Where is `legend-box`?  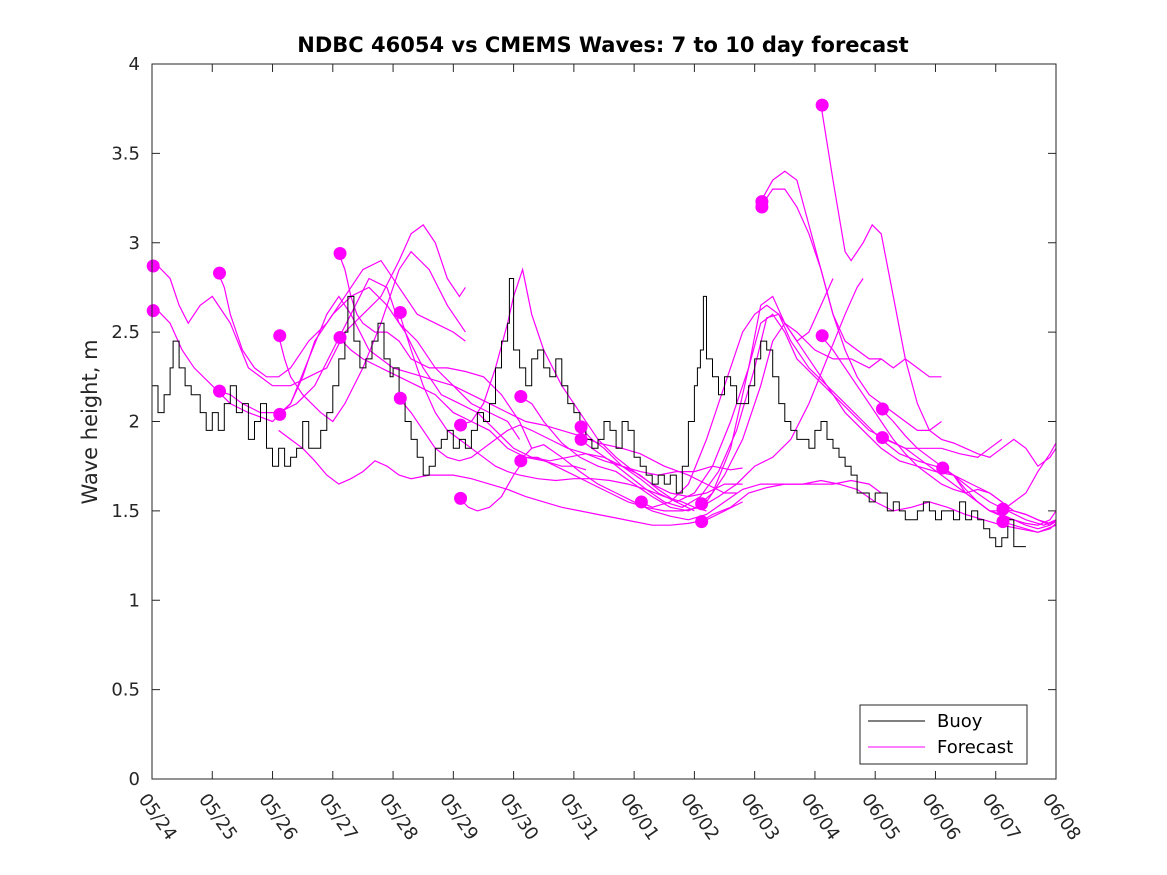
legend-box is located at coordinates (943, 734).